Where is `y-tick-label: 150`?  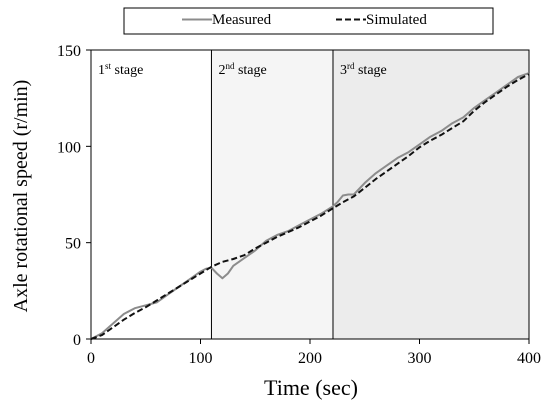 y-tick-label: 150 is located at coordinates (69, 51).